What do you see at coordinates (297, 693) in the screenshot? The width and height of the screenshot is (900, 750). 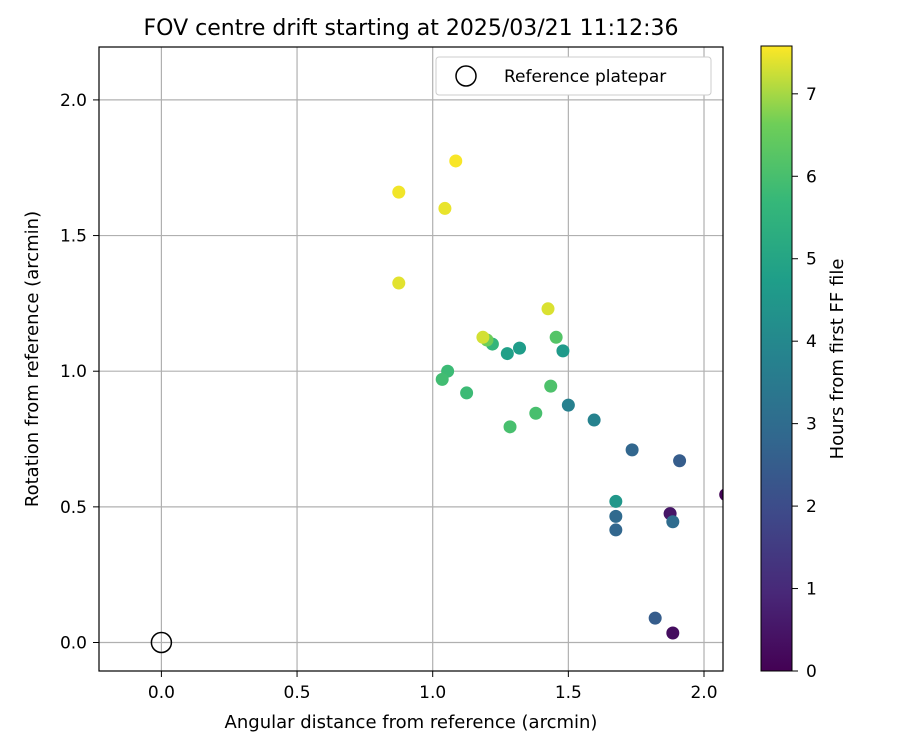 I see `x-tick-label: 0.5` at bounding box center [297, 693].